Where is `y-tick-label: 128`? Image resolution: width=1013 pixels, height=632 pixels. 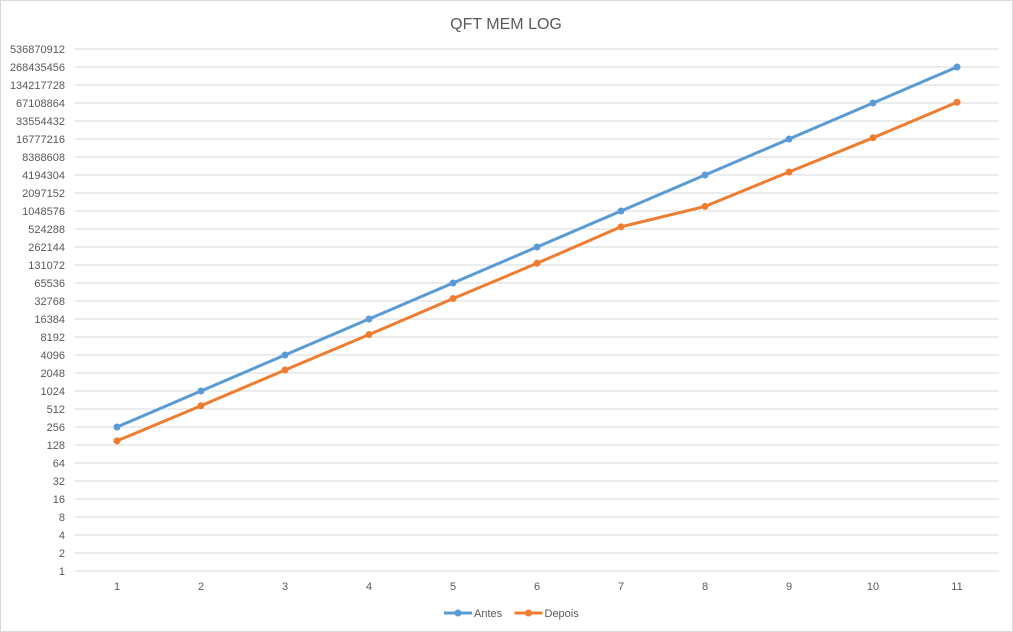 y-tick-label: 128 is located at coordinates (56, 446).